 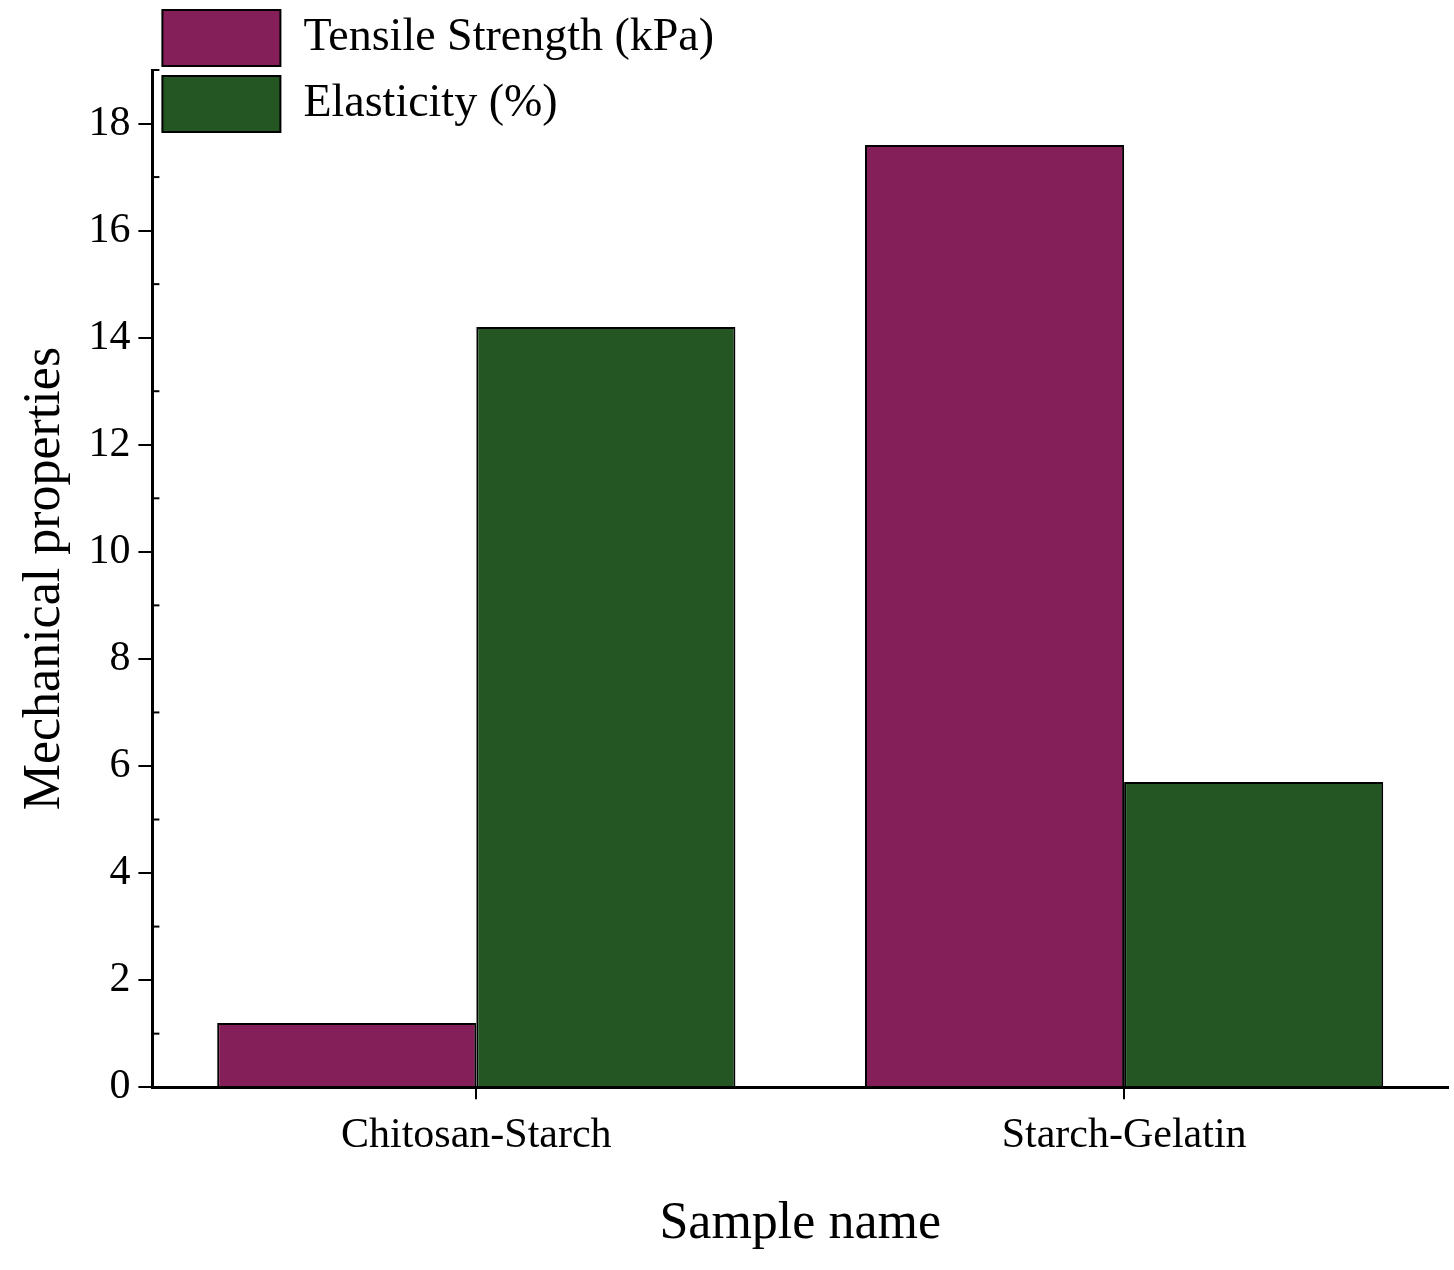 I want to click on y-tick-label: 16, so click(x=109, y=227).